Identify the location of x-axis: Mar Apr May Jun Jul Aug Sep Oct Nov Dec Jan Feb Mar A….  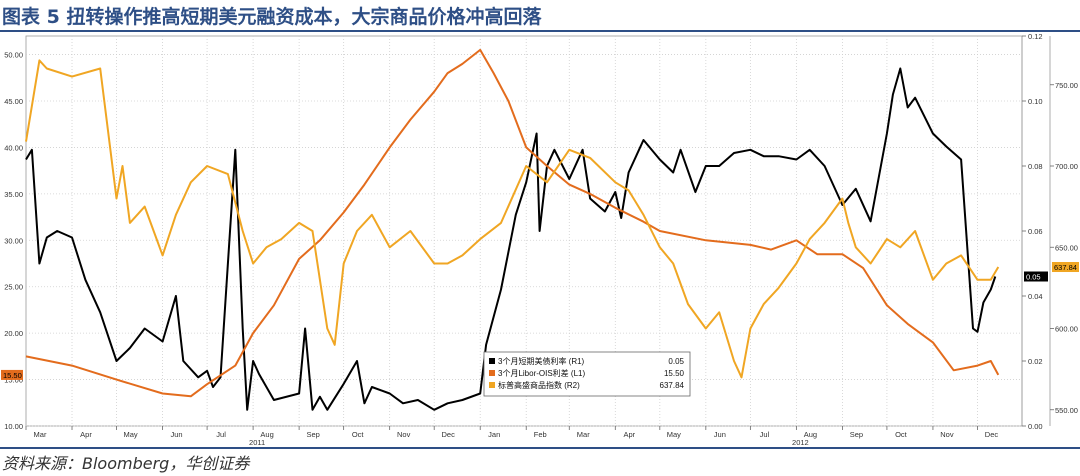
(512, 436).